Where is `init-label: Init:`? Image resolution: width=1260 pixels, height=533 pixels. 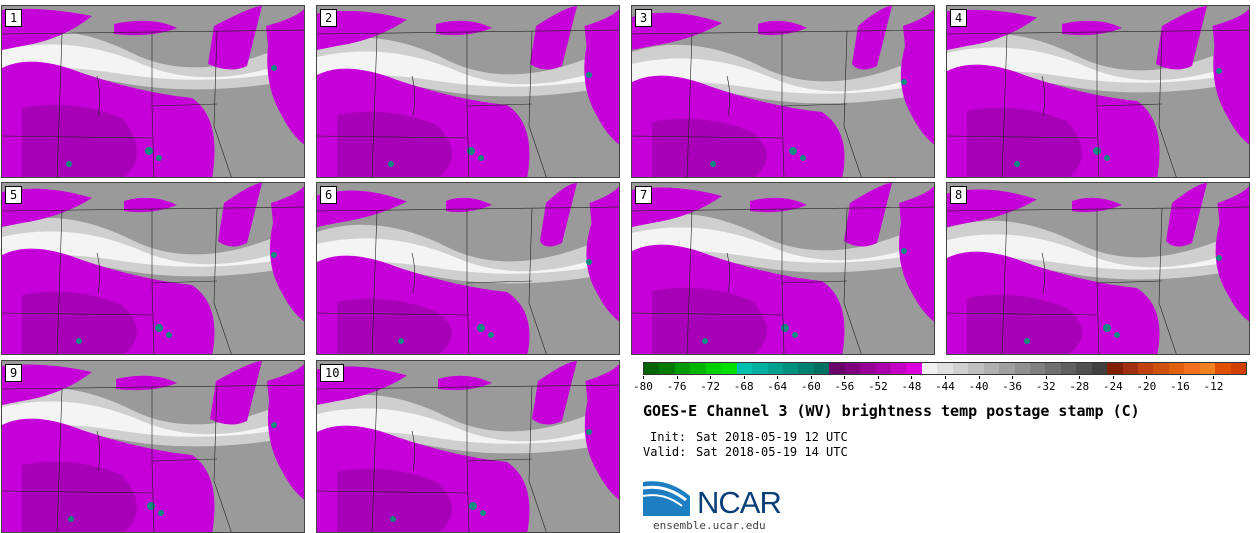 init-label: Init: is located at coordinates (668, 437).